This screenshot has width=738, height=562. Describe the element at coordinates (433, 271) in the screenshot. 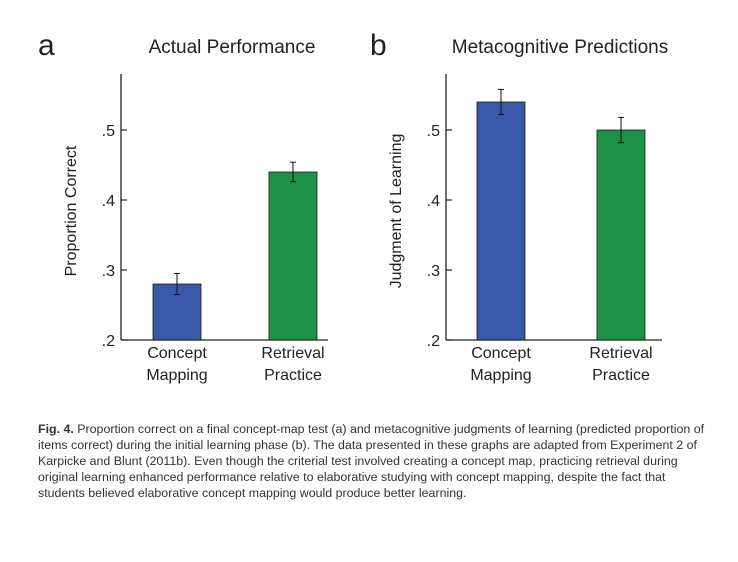

I see `panel-b-y-tick-label: .3` at that location.